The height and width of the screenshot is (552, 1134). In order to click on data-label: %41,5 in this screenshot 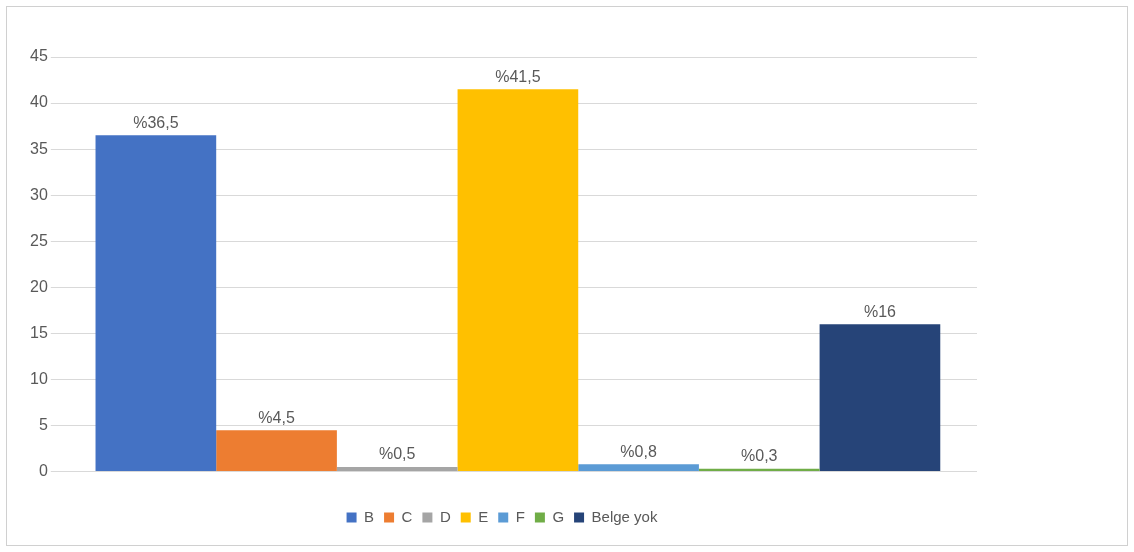, I will do `click(518, 76)`.